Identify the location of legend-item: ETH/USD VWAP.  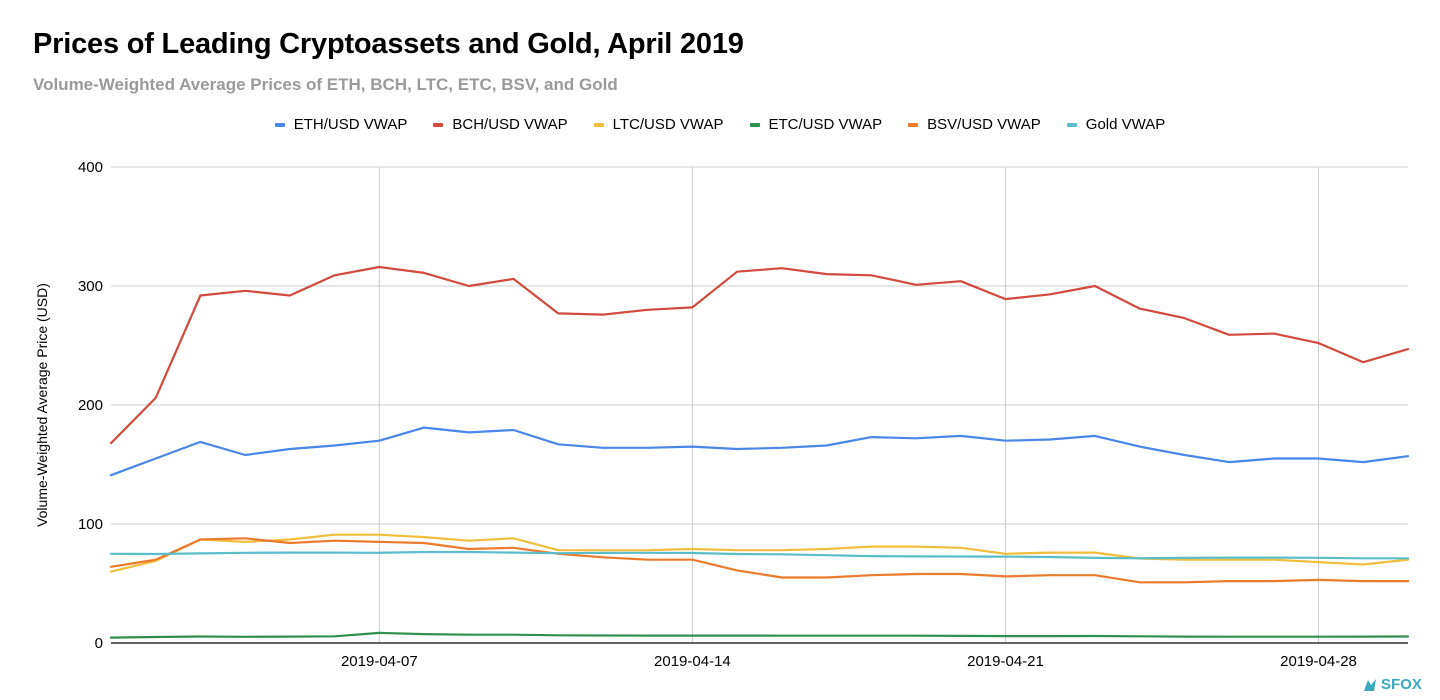
(341, 124).